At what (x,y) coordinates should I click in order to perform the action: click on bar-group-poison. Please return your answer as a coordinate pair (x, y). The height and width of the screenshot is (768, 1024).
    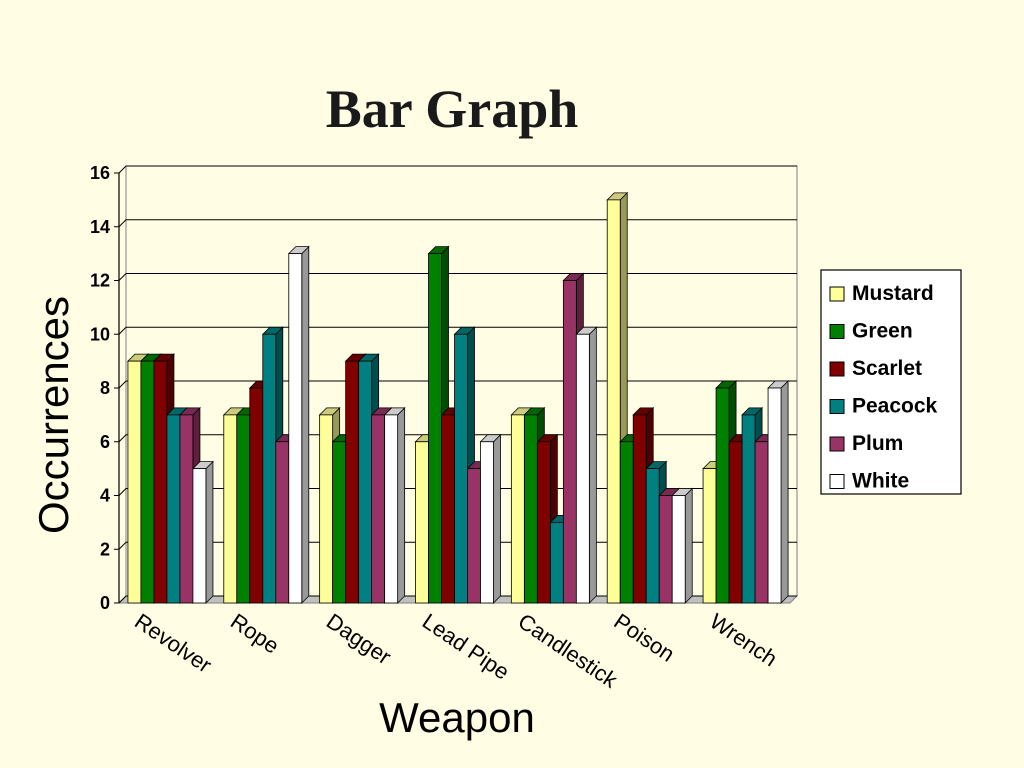
    Looking at the image, I should click on (650, 397).